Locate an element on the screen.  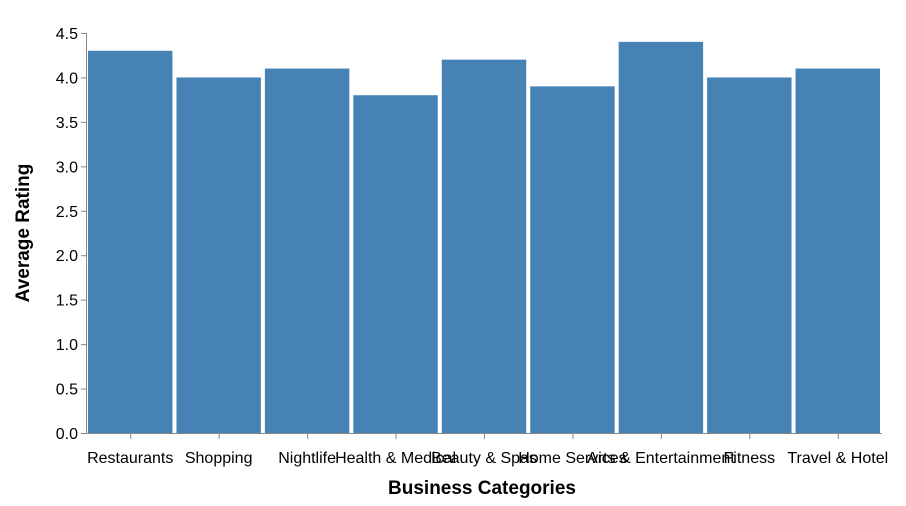
bar-fitness is located at coordinates (749, 255).